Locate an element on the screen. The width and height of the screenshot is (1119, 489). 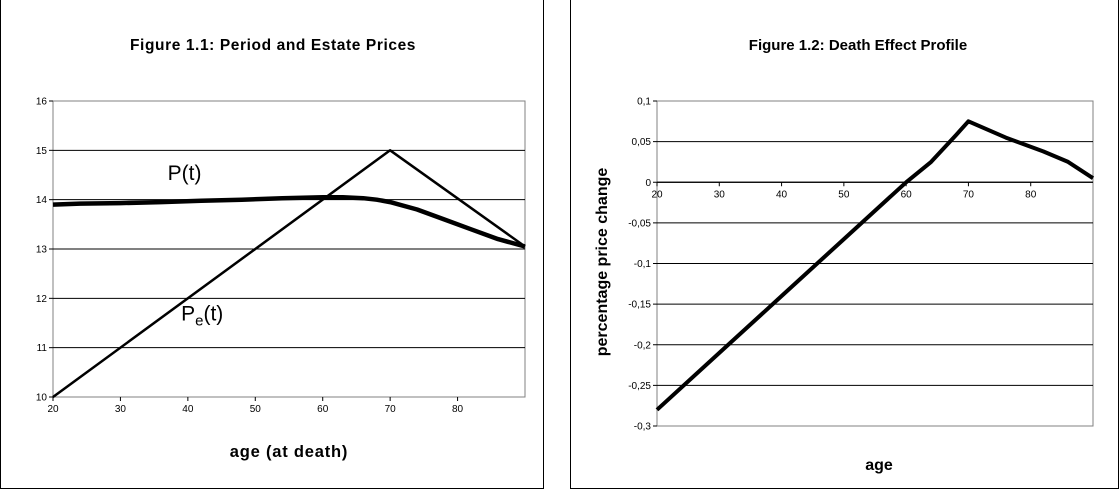
series-annotation: Pe(t) is located at coordinates (202, 316).